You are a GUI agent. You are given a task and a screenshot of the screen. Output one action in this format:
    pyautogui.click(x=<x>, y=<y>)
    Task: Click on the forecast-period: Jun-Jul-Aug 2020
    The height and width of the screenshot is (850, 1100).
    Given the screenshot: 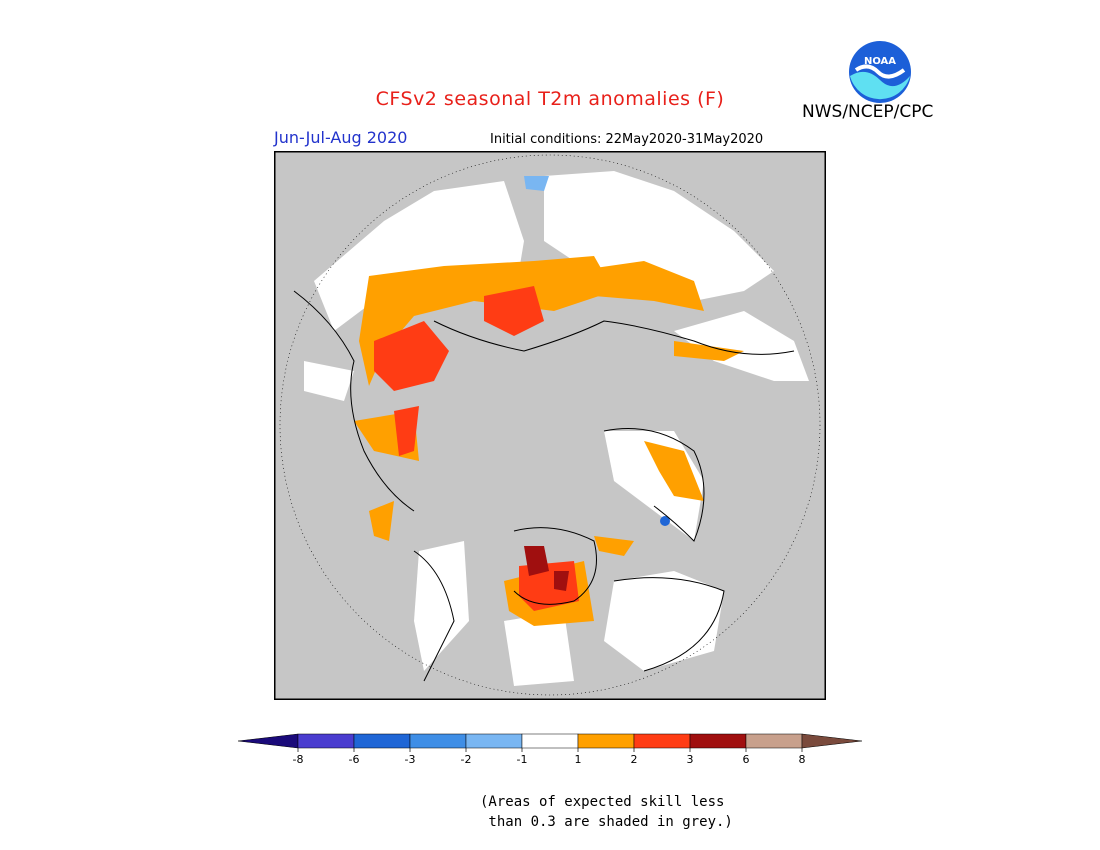 What is the action you would take?
    pyautogui.click(x=341, y=137)
    